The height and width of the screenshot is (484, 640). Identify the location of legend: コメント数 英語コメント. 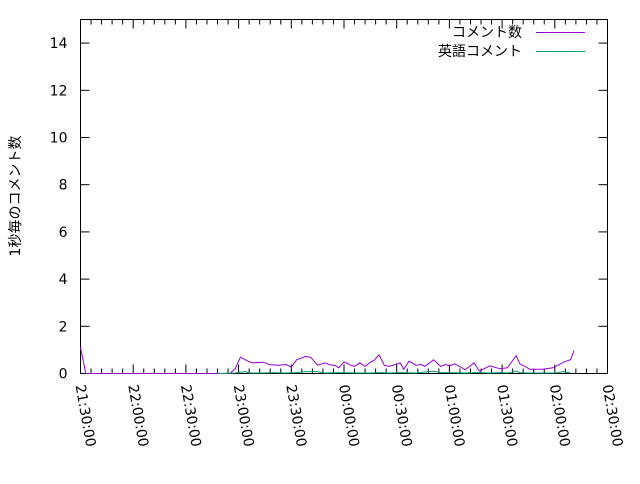
(511, 42).